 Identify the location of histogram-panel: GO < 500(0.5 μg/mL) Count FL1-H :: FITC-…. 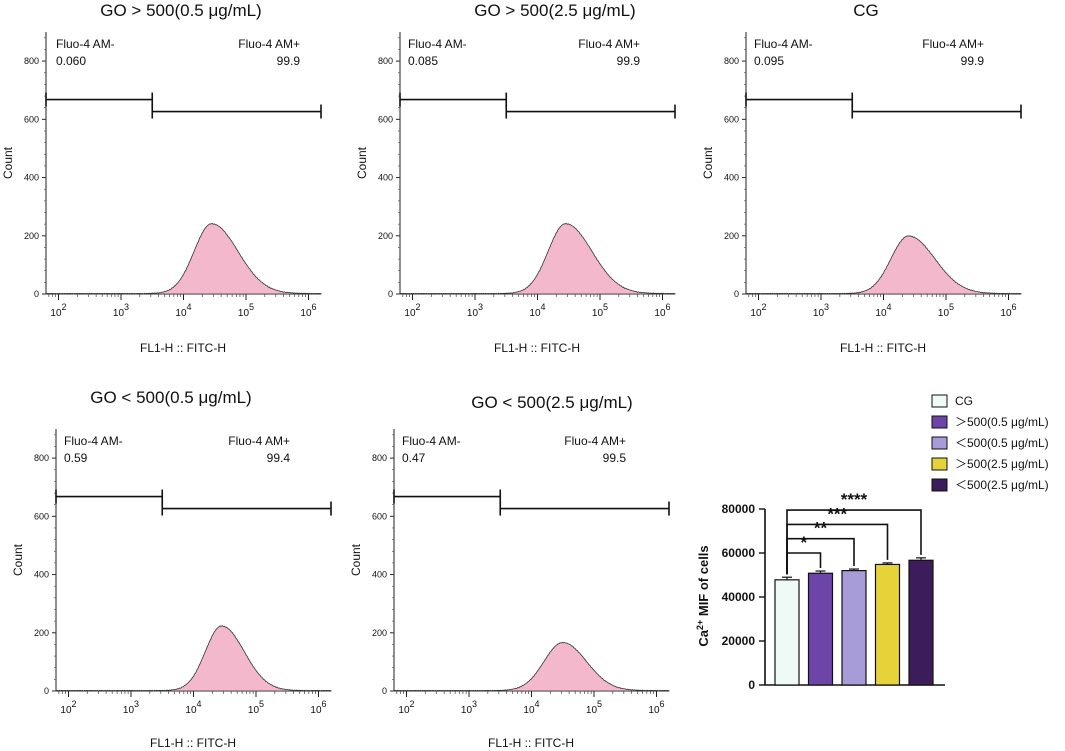
(171, 569).